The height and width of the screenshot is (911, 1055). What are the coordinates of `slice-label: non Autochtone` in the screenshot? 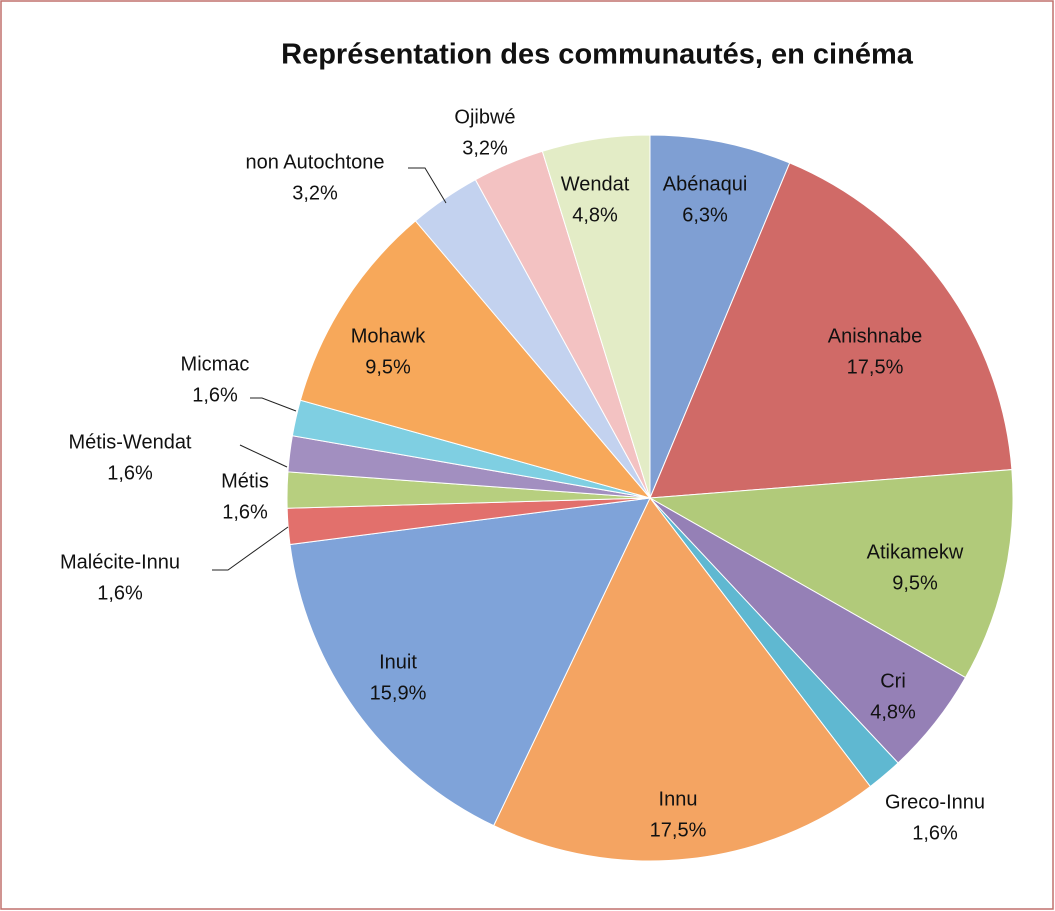 It's located at (314, 162).